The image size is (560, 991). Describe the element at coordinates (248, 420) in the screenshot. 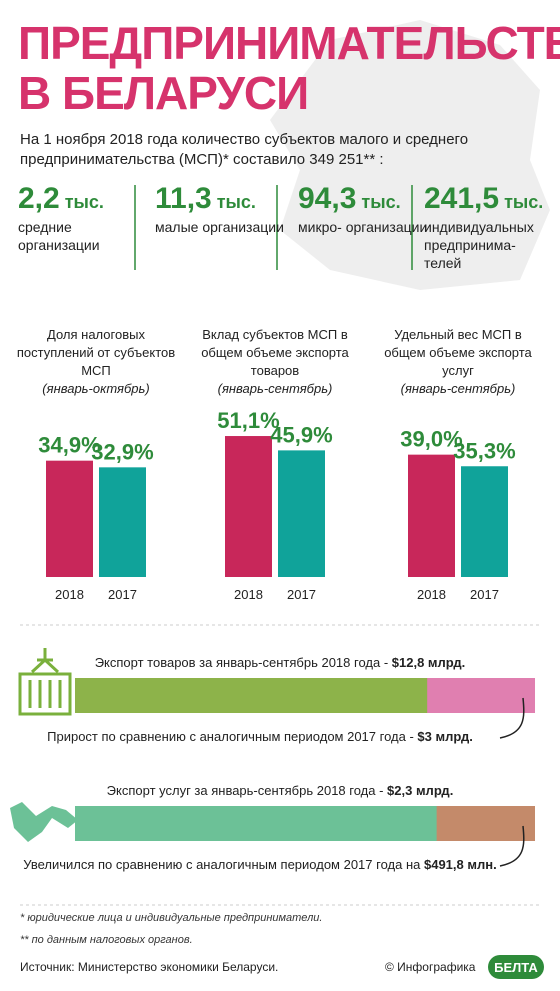

I see `value-label: 51,1%` at that location.